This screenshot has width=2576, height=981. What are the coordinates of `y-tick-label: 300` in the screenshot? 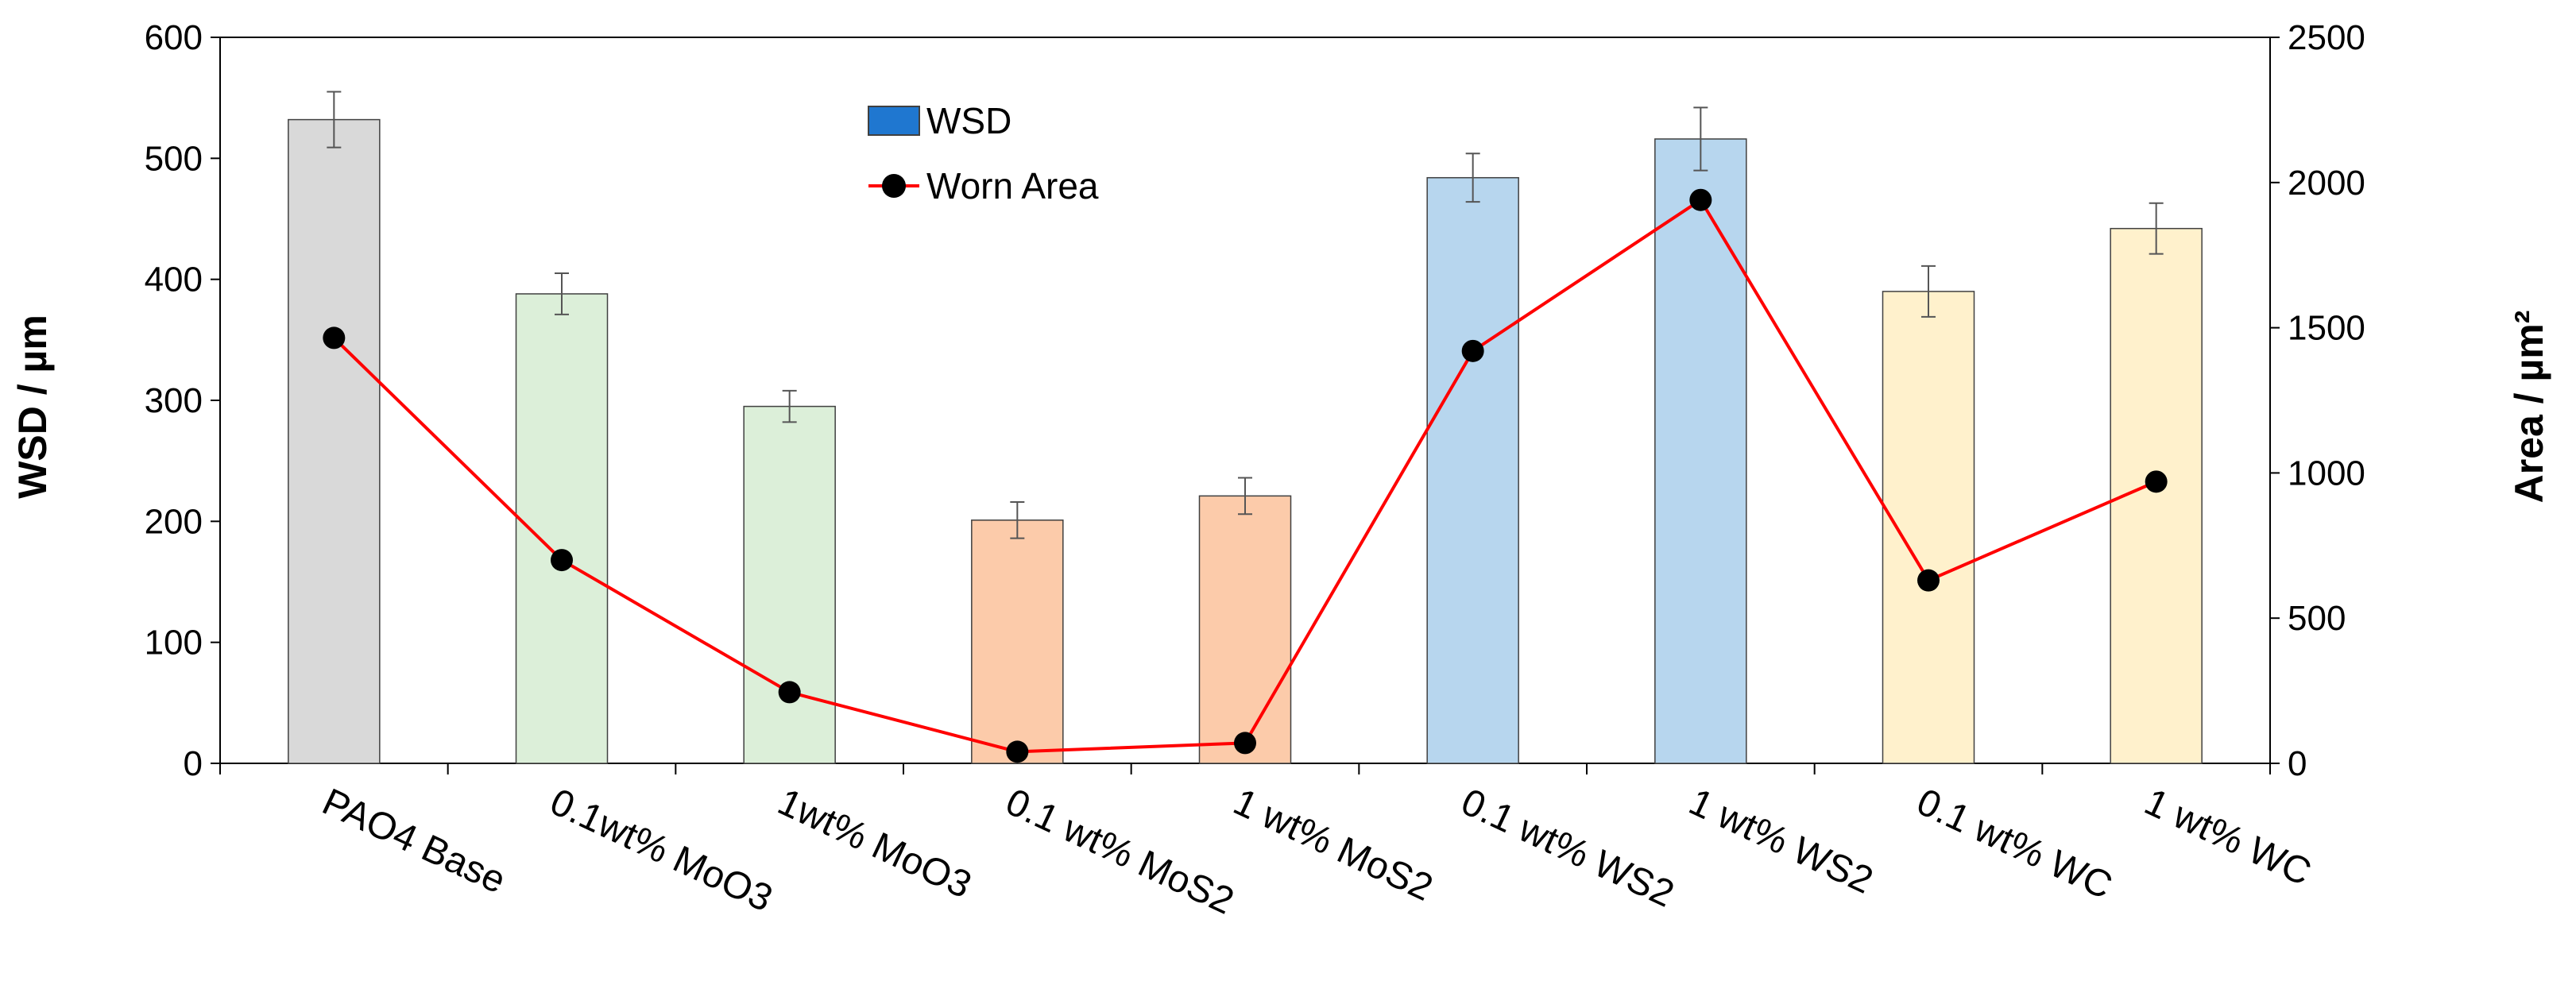 It's located at (174, 401).